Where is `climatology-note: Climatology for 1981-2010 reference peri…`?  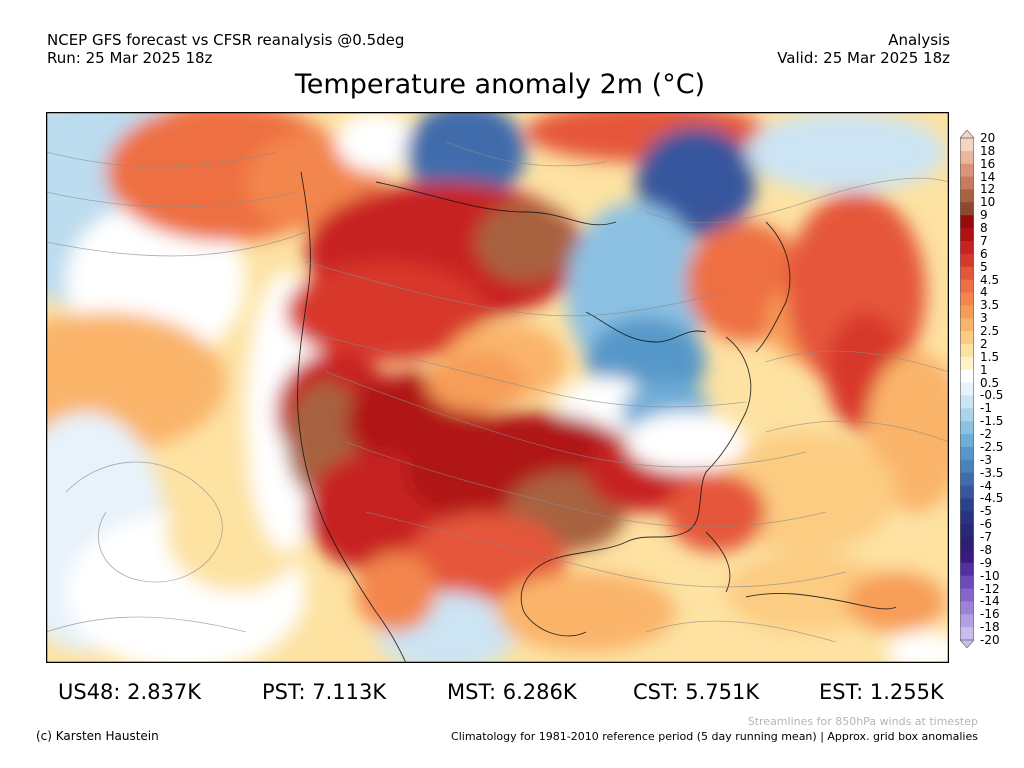
climatology-note: Climatology for 1981-2010 reference peri… is located at coordinates (714, 736).